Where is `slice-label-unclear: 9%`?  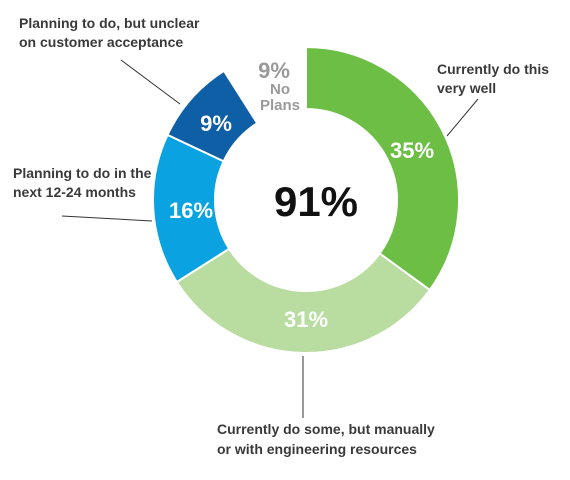
slice-label-unclear: 9% is located at coordinates (216, 123).